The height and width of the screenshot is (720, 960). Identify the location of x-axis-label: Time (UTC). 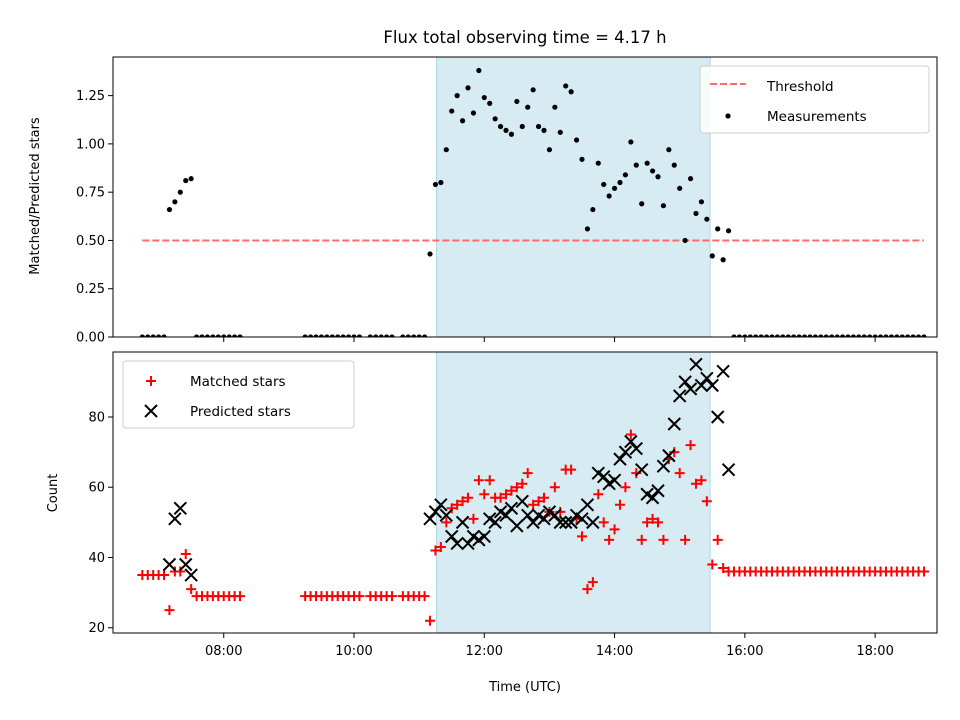
(524, 687).